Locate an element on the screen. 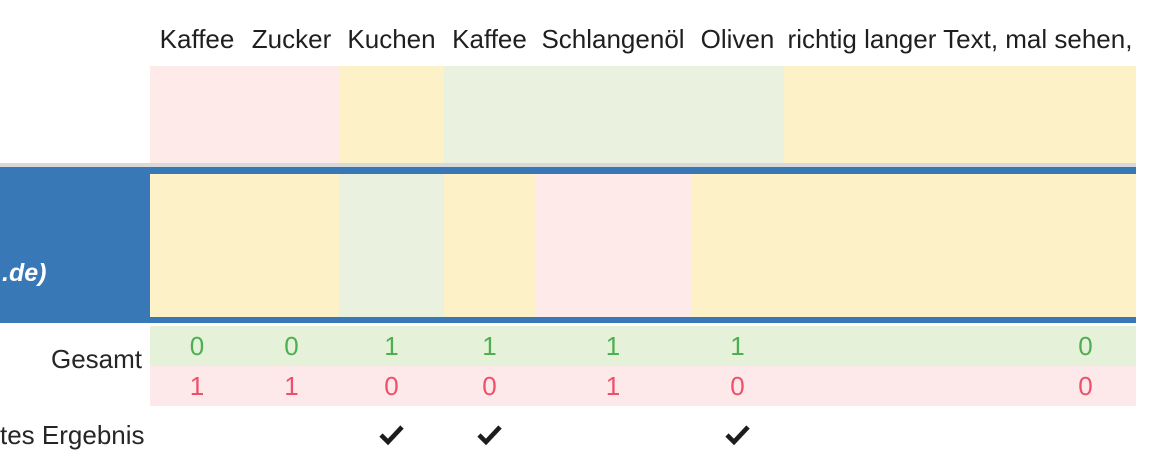 This screenshot has height=468, width=1158. column-header: Oliven is located at coordinates (737, 39).